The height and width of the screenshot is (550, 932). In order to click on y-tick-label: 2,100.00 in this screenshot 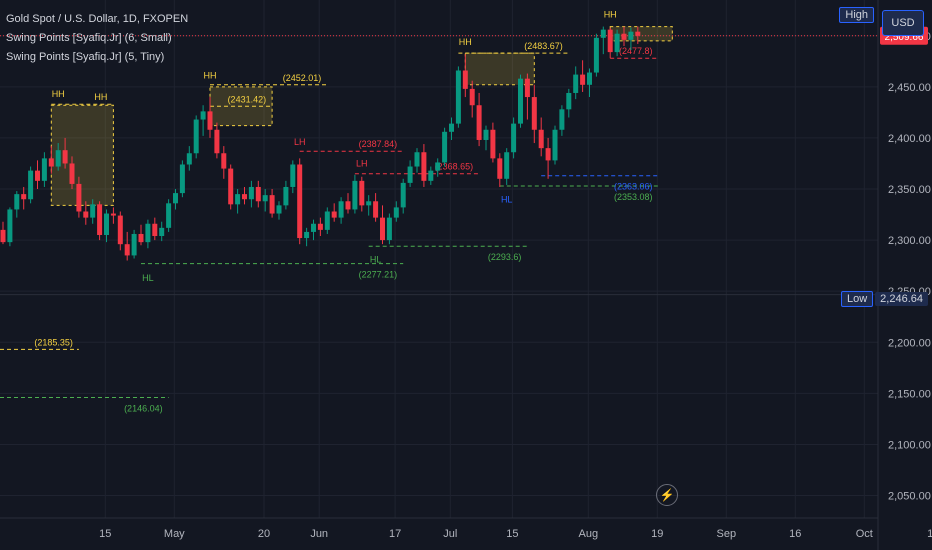, I will do `click(909, 445)`.